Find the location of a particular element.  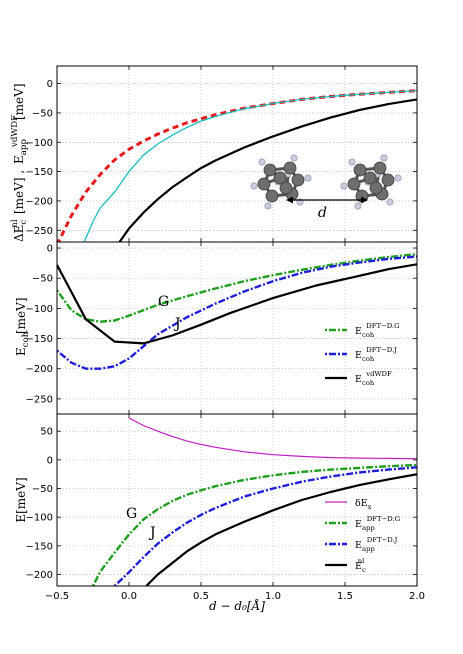

x-tick-label: 0.5 is located at coordinates (201, 596).